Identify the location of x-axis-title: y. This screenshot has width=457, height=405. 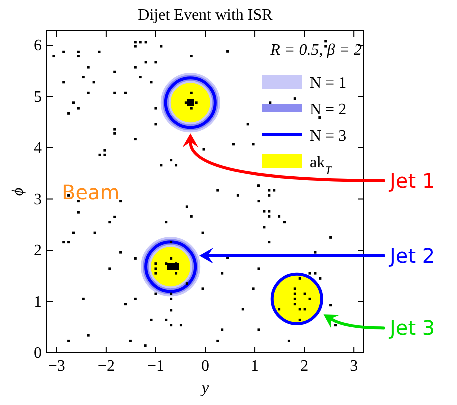
(205, 388).